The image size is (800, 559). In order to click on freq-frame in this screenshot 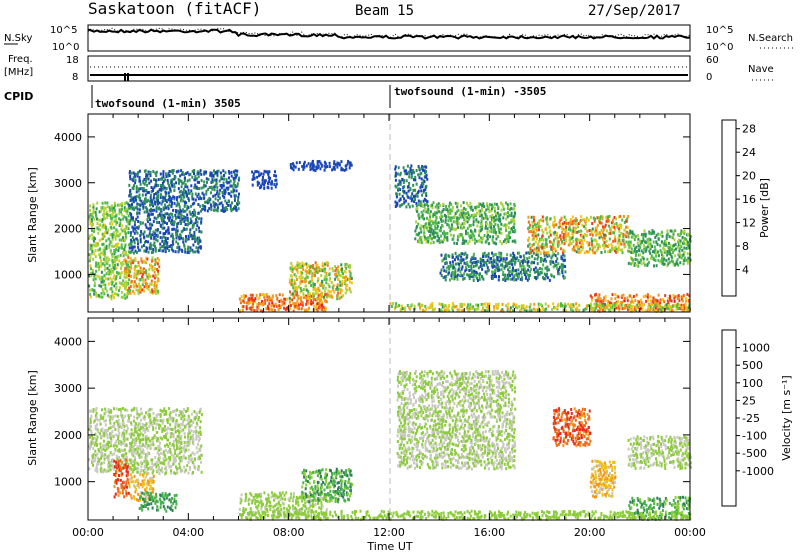, I will do `click(389, 68)`.